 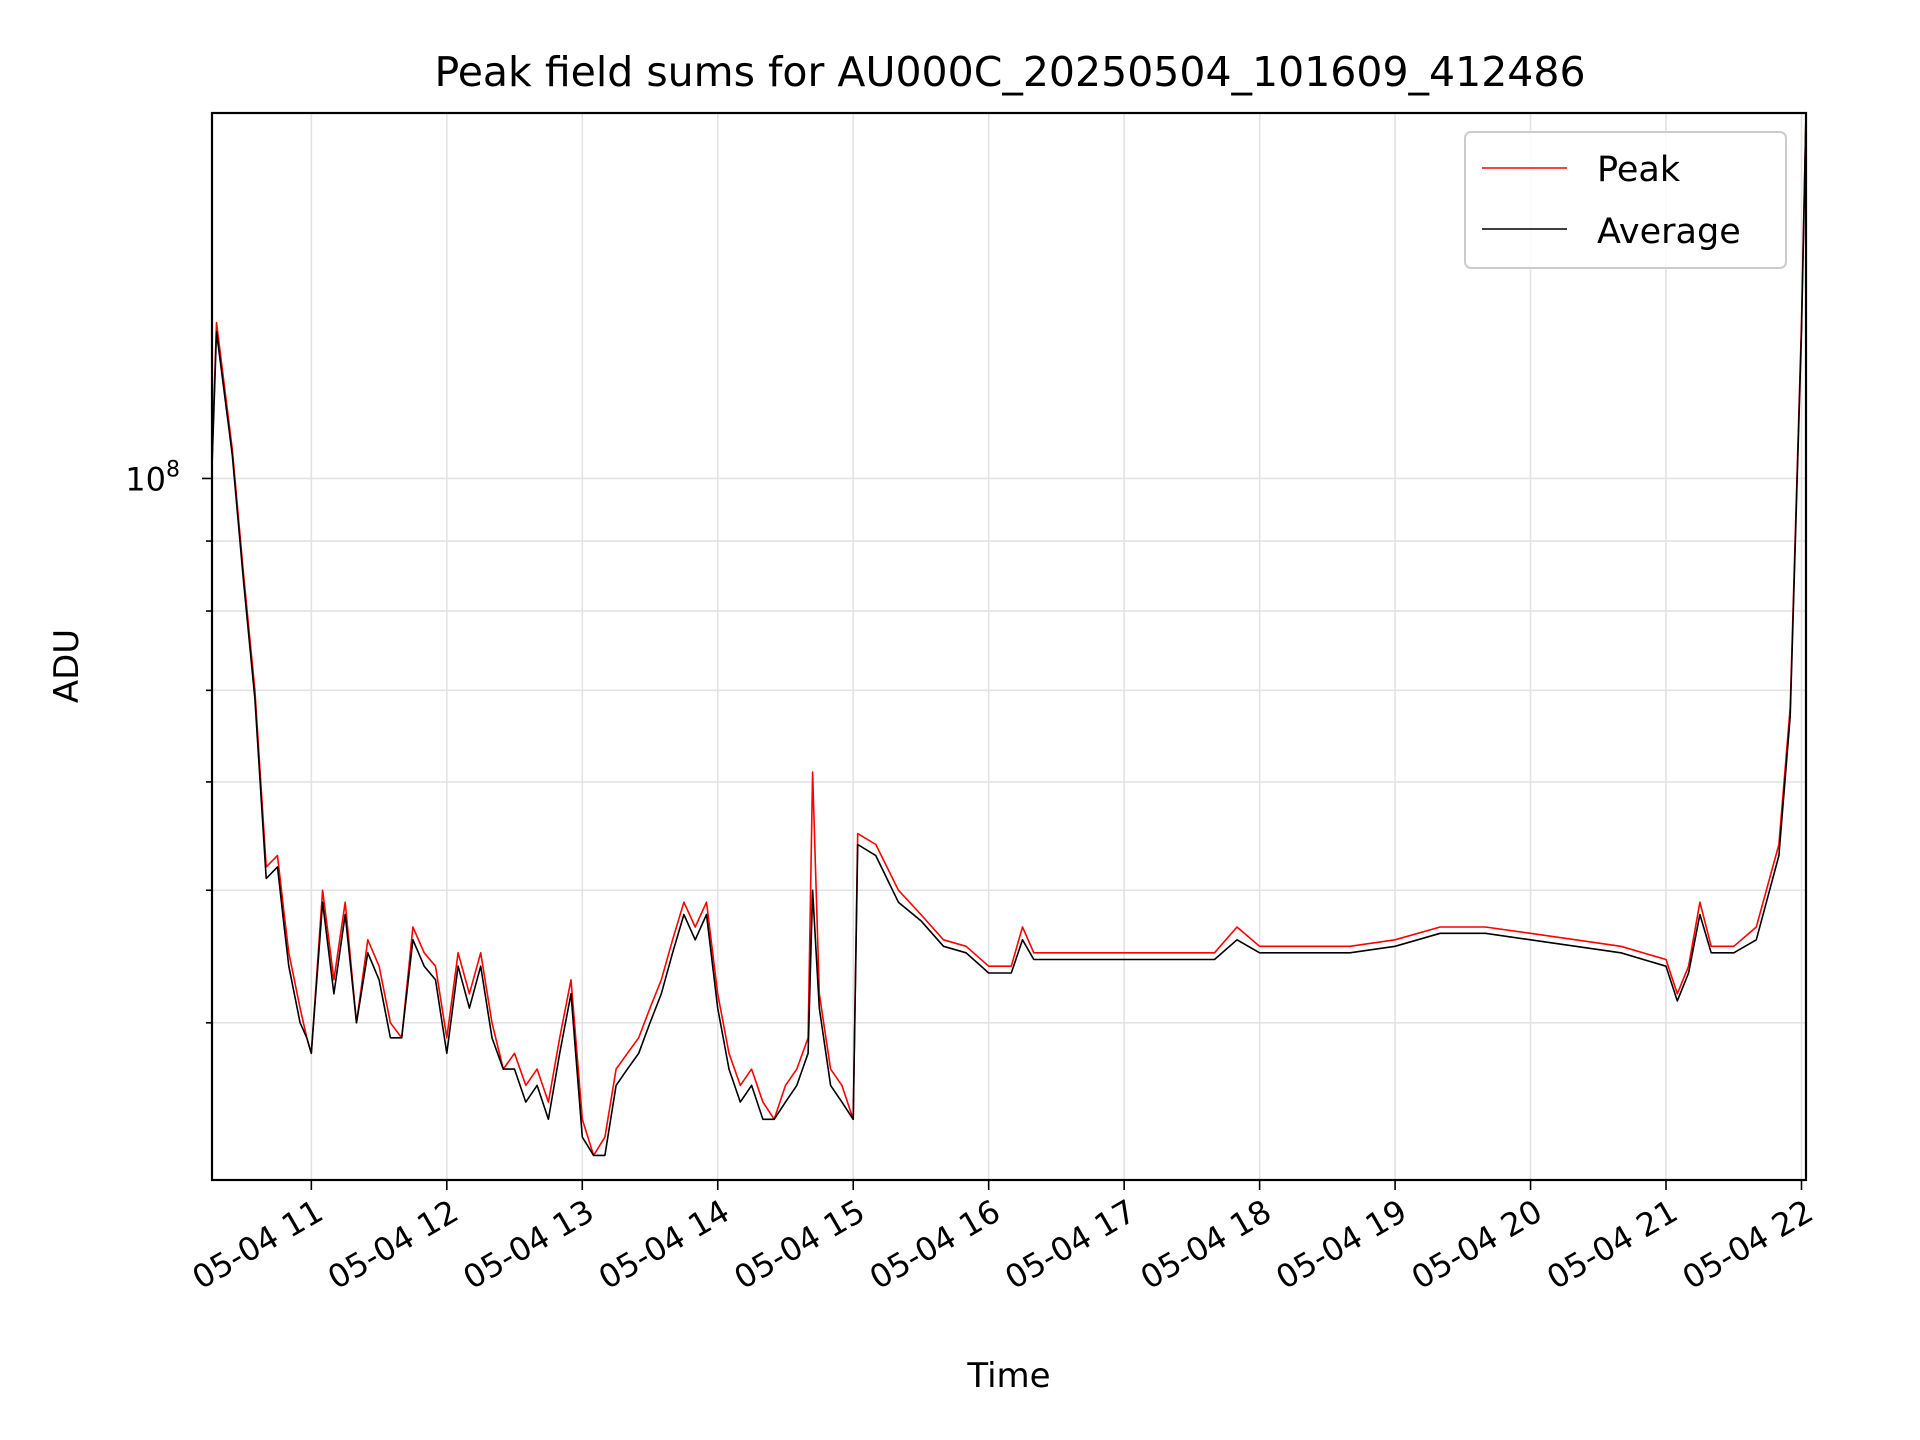 What do you see at coordinates (1008, 1376) in the screenshot?
I see `x-axis-label: Time` at bounding box center [1008, 1376].